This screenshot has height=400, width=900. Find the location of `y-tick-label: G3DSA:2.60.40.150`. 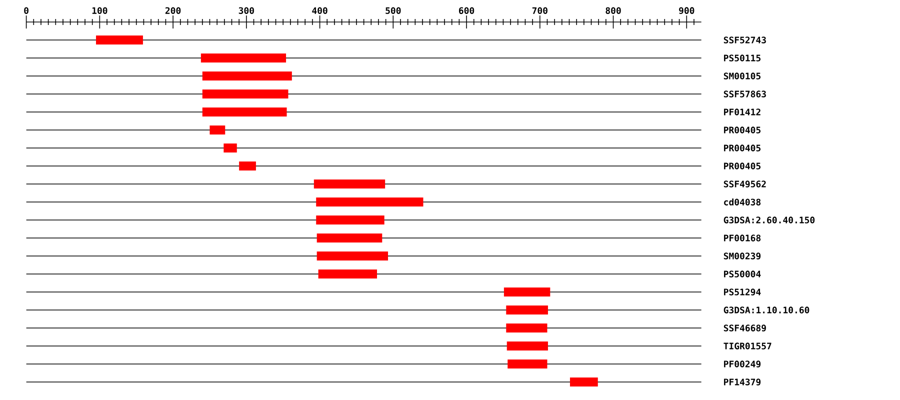

y-tick-label: G3DSA:2.60.40.150 is located at coordinates (769, 220).